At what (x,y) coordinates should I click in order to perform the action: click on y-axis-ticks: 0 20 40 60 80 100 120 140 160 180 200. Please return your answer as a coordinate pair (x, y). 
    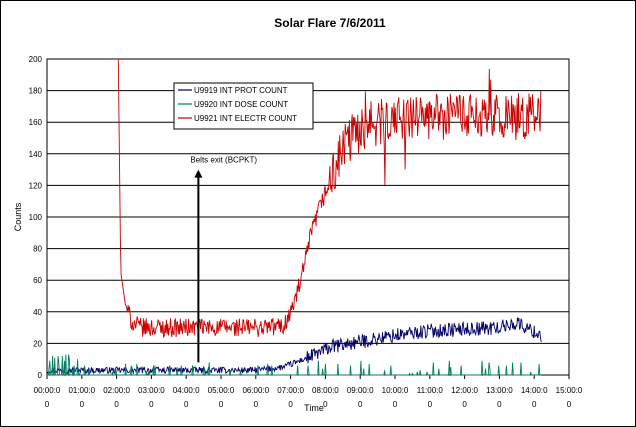
    Looking at the image, I should click on (36, 217).